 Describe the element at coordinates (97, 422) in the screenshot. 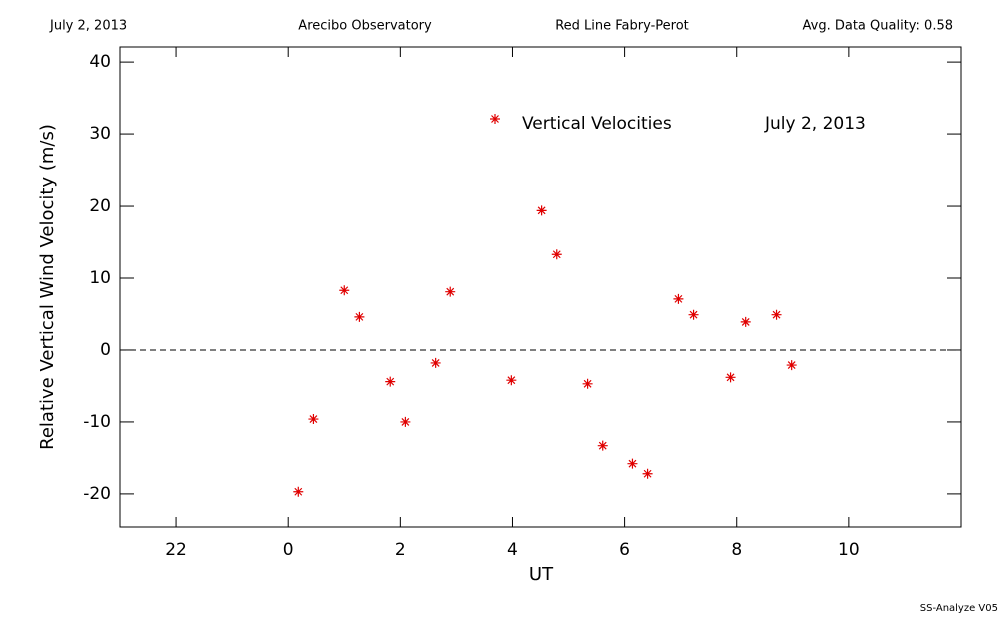

I see `y-tick-label: -10` at that location.